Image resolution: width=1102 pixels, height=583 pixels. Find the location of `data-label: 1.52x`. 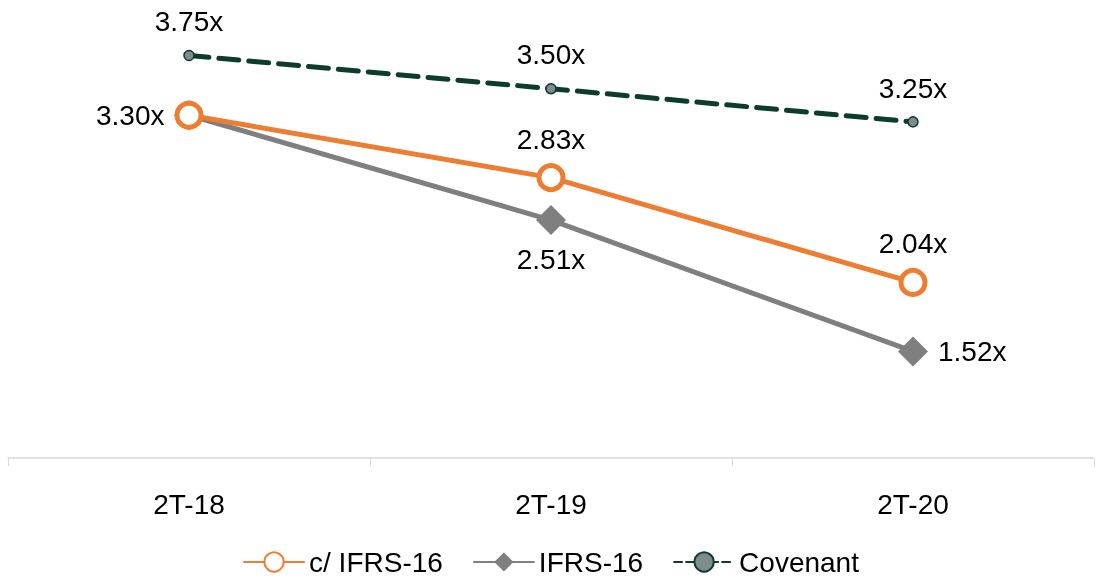

data-label: 1.52x is located at coordinates (972, 351).